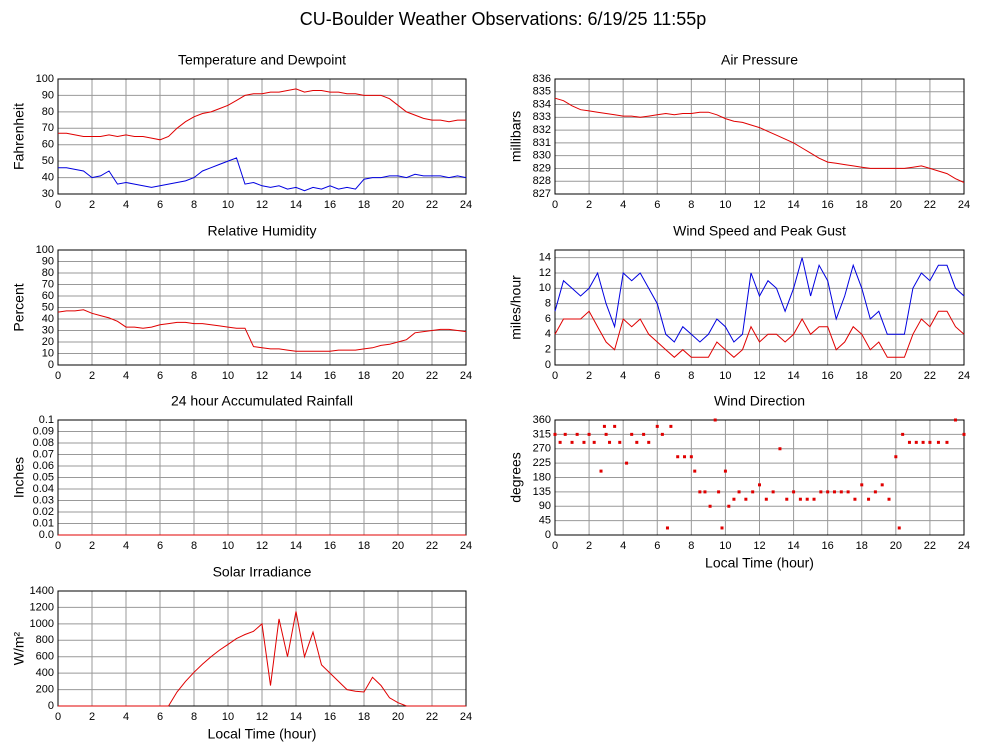 The image size is (1000, 745). Describe the element at coordinates (48, 177) in the screenshot. I see `y-tick-label: 40` at that location.